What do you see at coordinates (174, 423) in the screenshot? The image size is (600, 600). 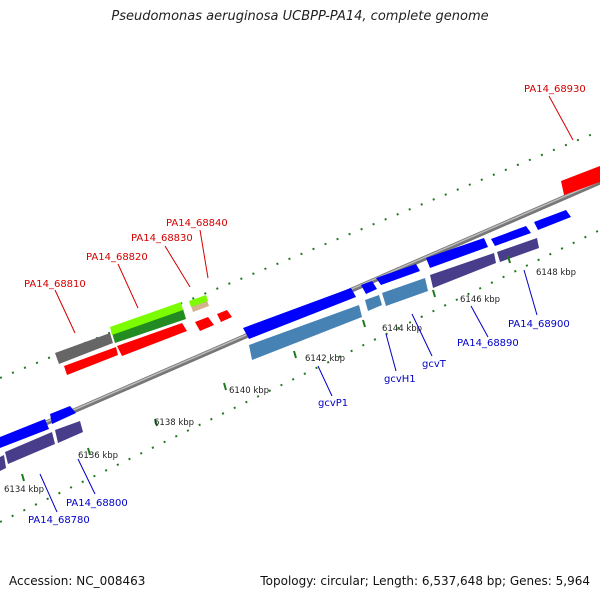 I see `tick-label: 6138 kbp` at bounding box center [174, 423].